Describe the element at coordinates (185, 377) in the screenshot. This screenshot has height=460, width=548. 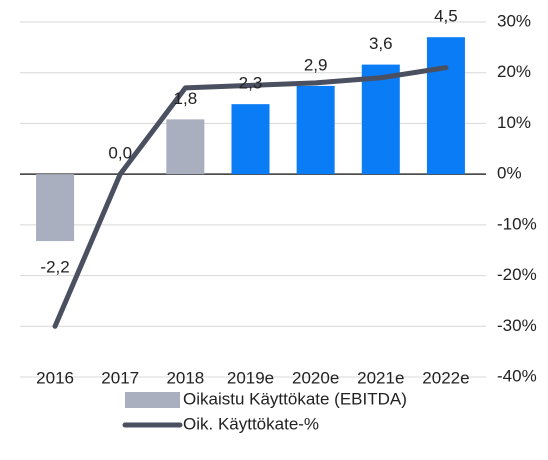
I see `x-tick-label: 2018` at that location.